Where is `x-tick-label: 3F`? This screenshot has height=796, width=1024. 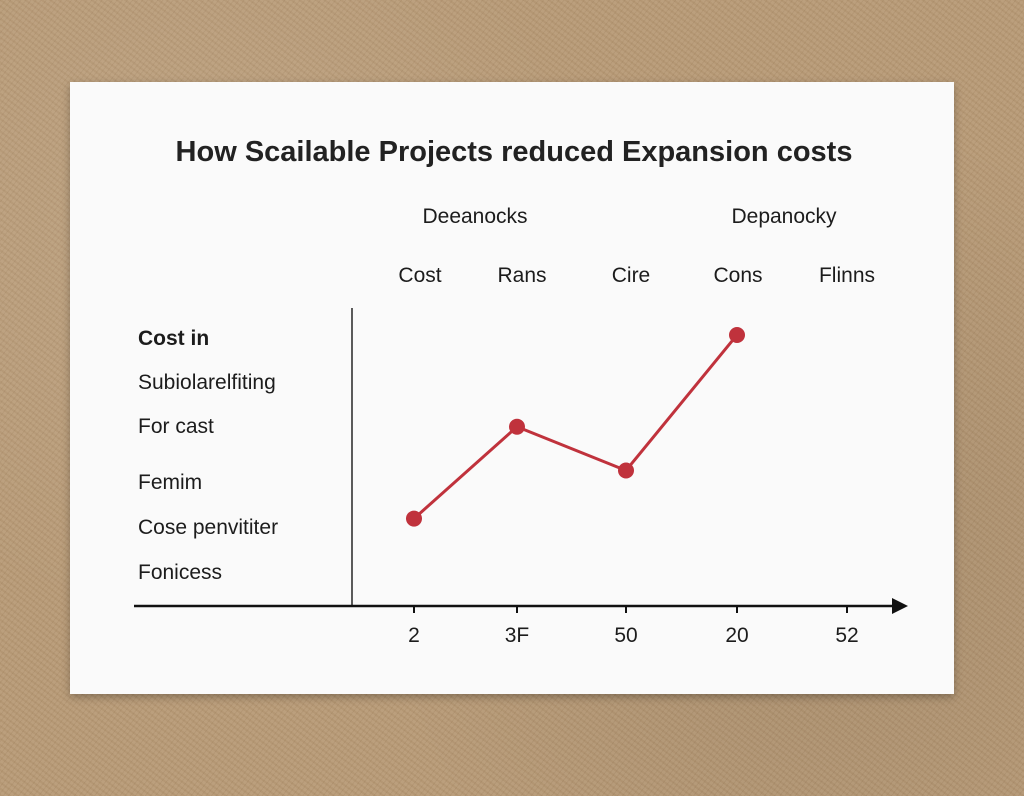 x-tick-label: 3F is located at coordinates (517, 635).